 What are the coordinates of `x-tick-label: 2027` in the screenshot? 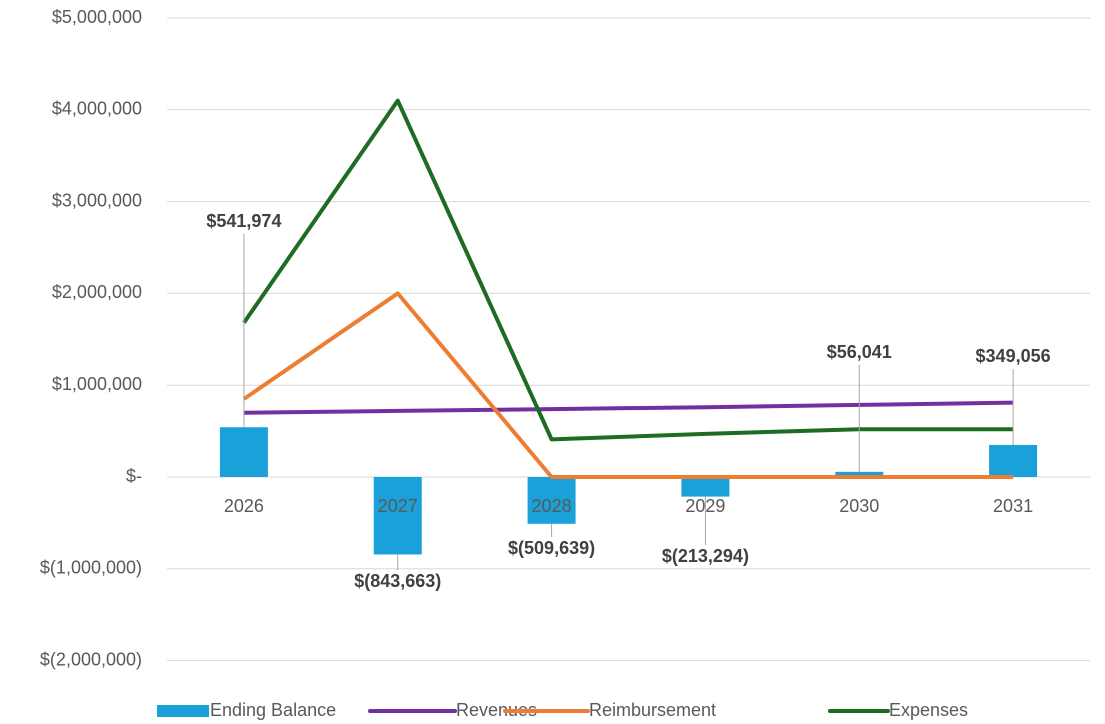 It's located at (398, 506).